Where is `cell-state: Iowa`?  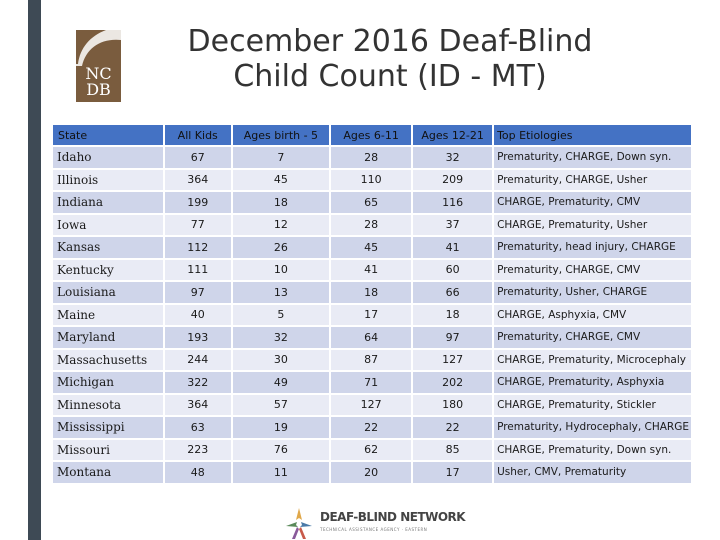 cell-state: Iowa is located at coordinates (109, 224).